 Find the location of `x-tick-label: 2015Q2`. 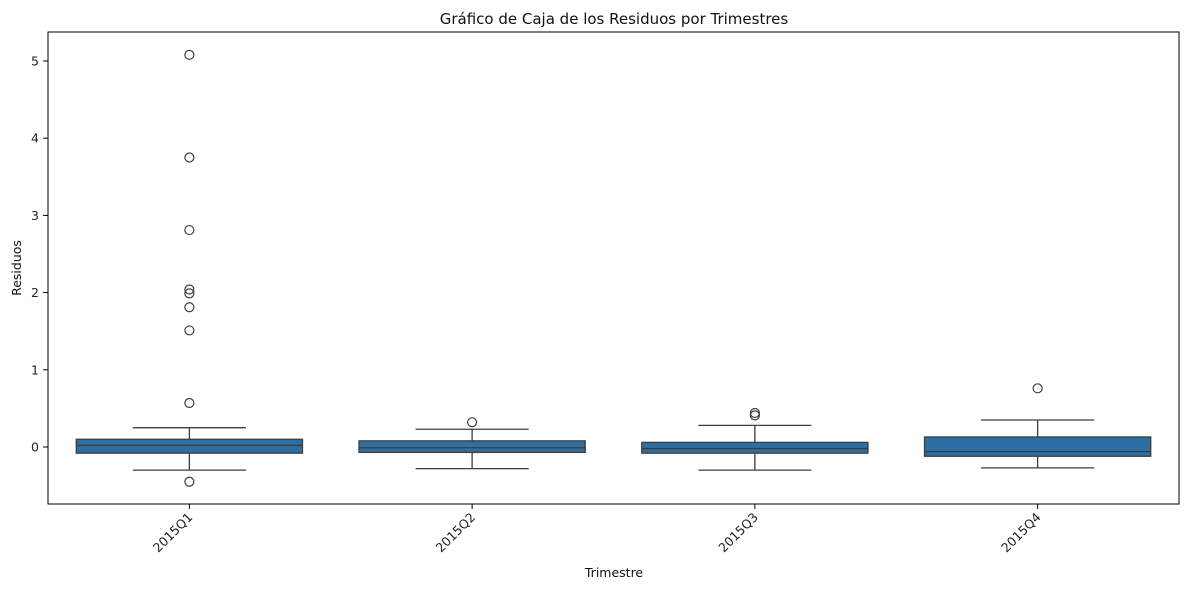

x-tick-label: 2015Q2 is located at coordinates (456, 533).